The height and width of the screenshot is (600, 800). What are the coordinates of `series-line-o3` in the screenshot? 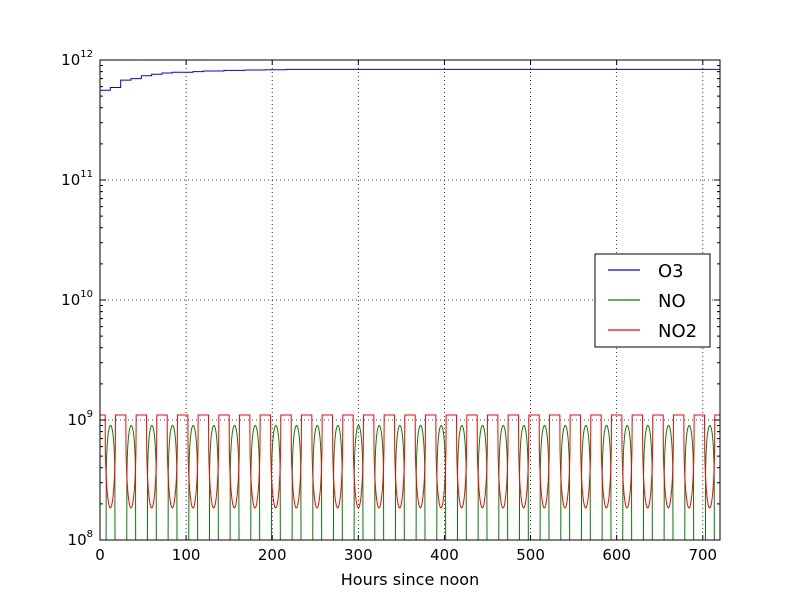 It's located at (410, 79).